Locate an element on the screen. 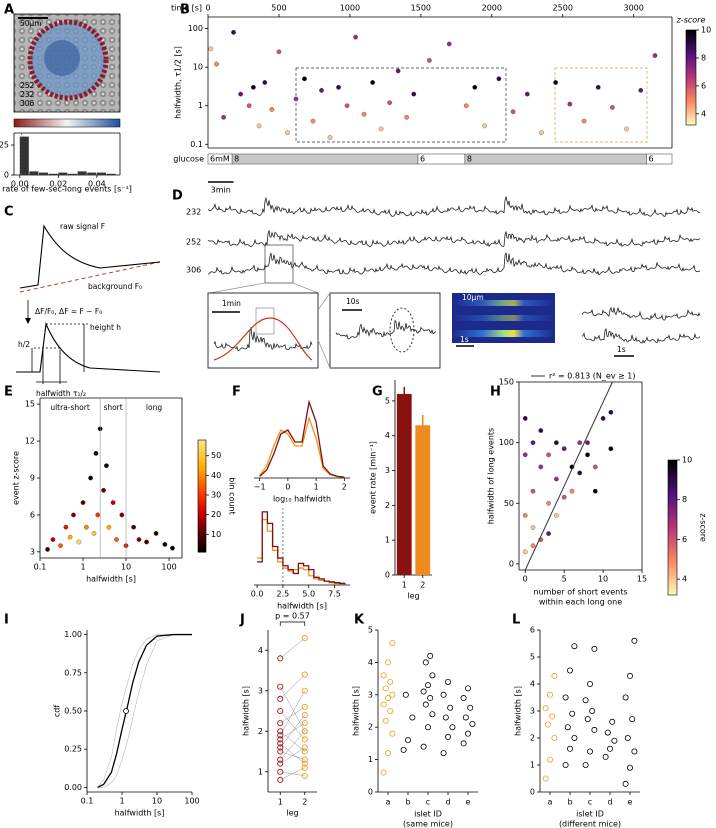  y-tick-label: 12 is located at coordinates (30, 441).